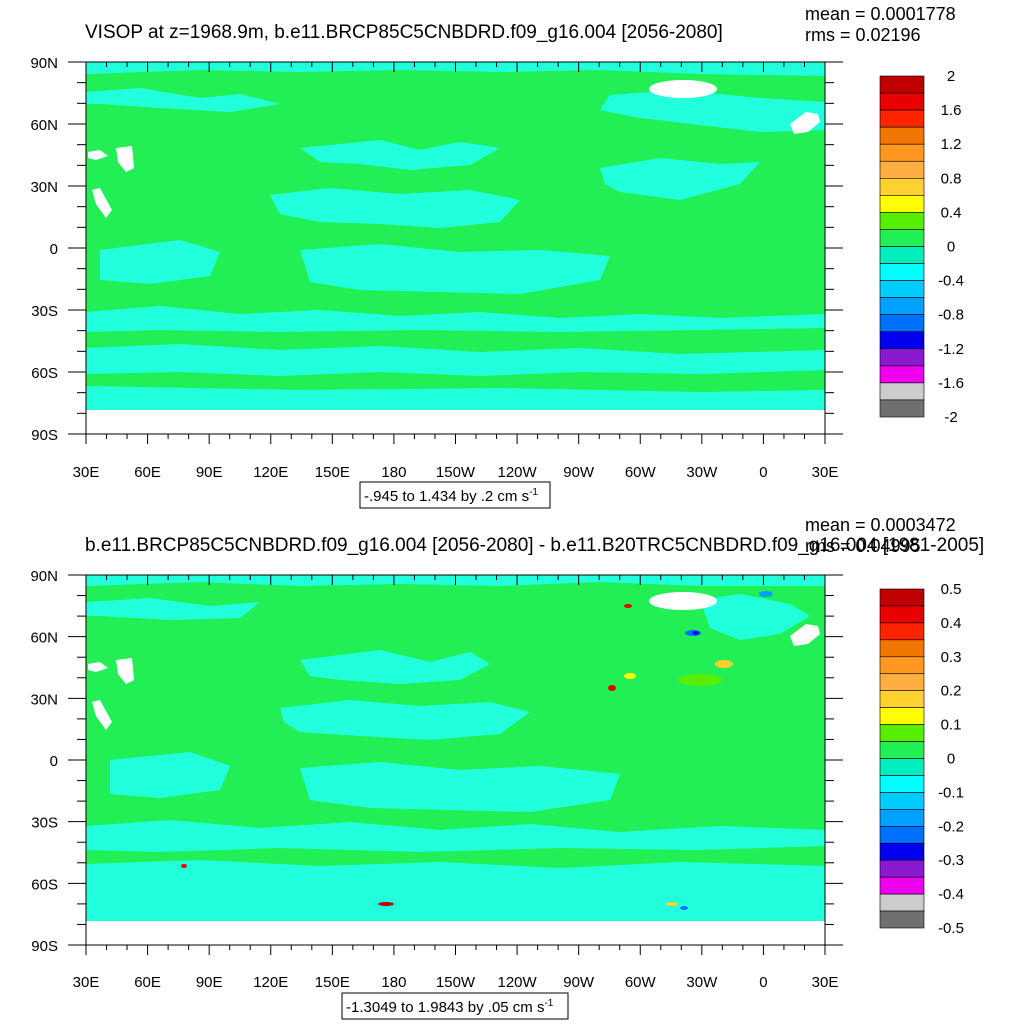 Image resolution: width=1024 pixels, height=1024 pixels. I want to click on colorbar-label: -0.2, so click(951, 826).